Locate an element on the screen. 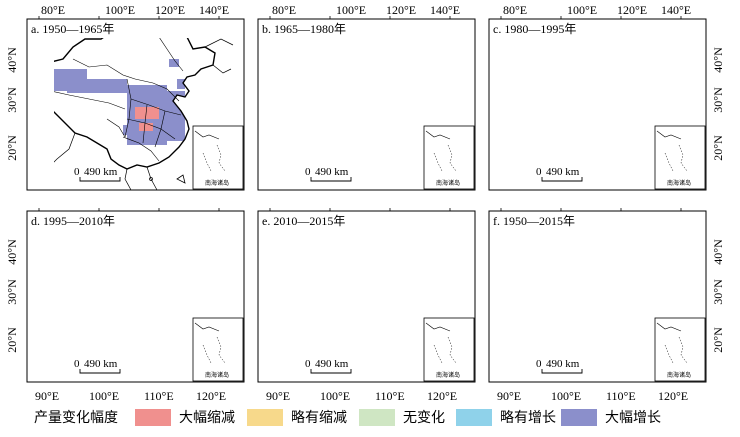 This screenshot has height=437, width=740. map-panel-a: 南海诸岛 a. 1950—1965年 0 490 km is located at coordinates (135, 103).